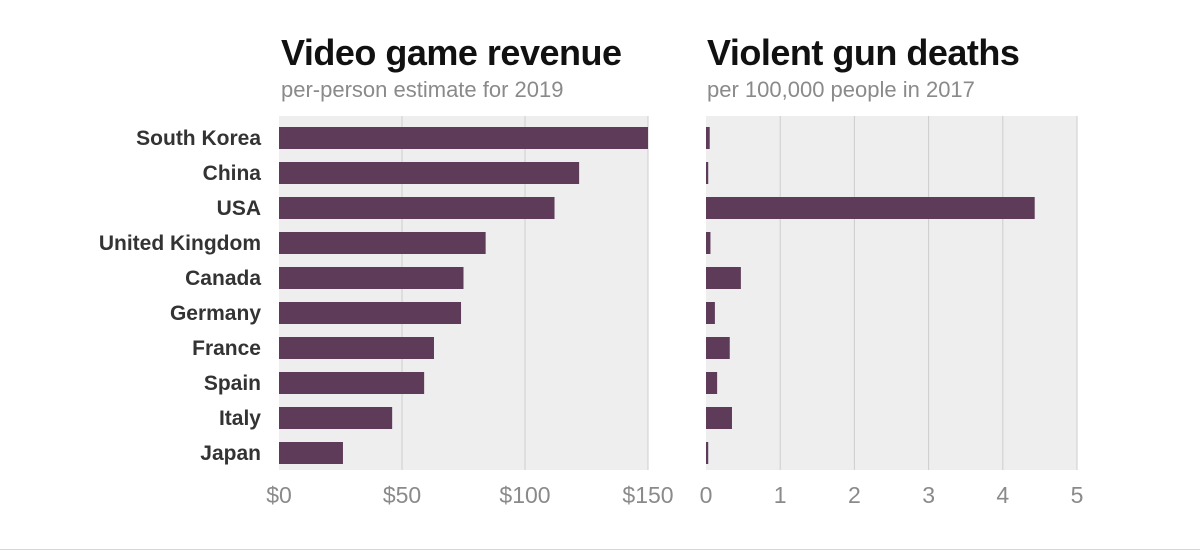 This screenshot has height=554, width=1200. I want to click on left-chart-subtitle: per-person estimate for 2019, so click(422, 89).